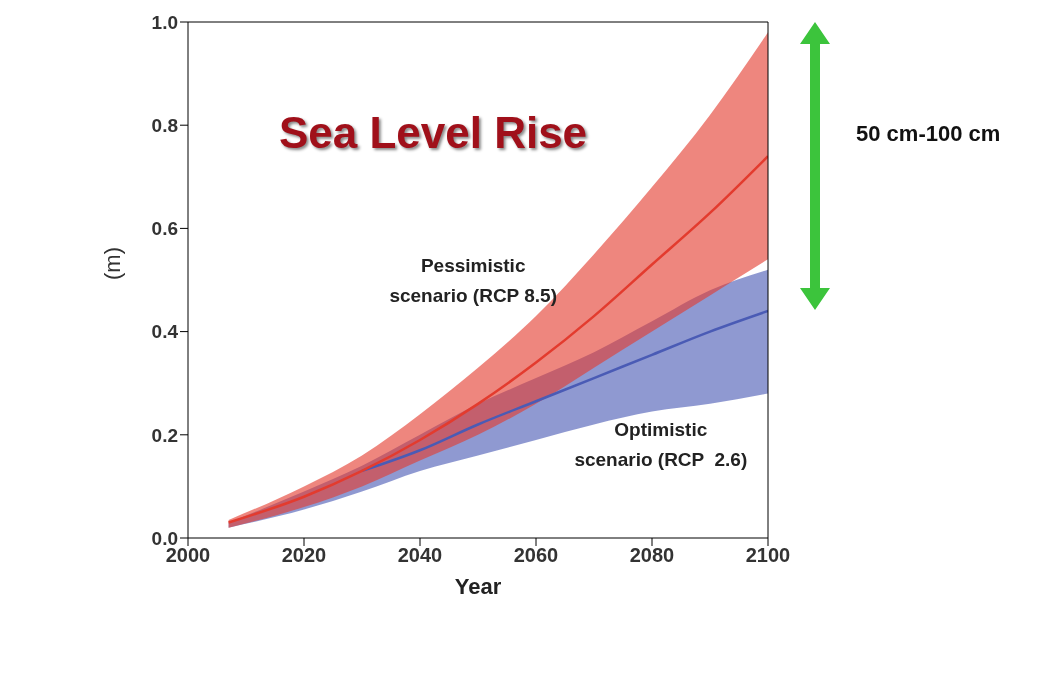  What do you see at coordinates (928, 134) in the screenshot?
I see `text: 50 cm-100 cm` at bounding box center [928, 134].